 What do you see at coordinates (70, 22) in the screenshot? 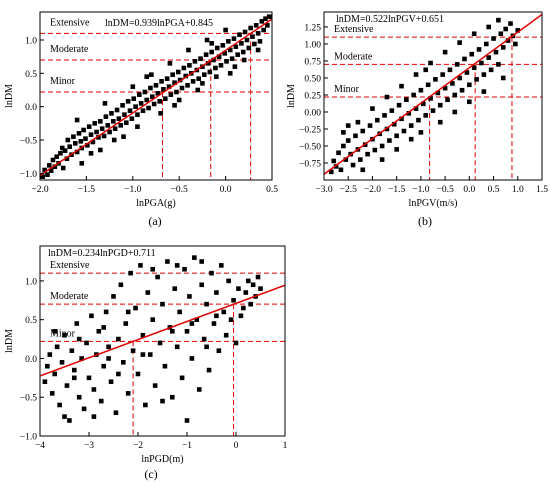
I see `threshold-label-extensive: Extensive` at bounding box center [70, 22].